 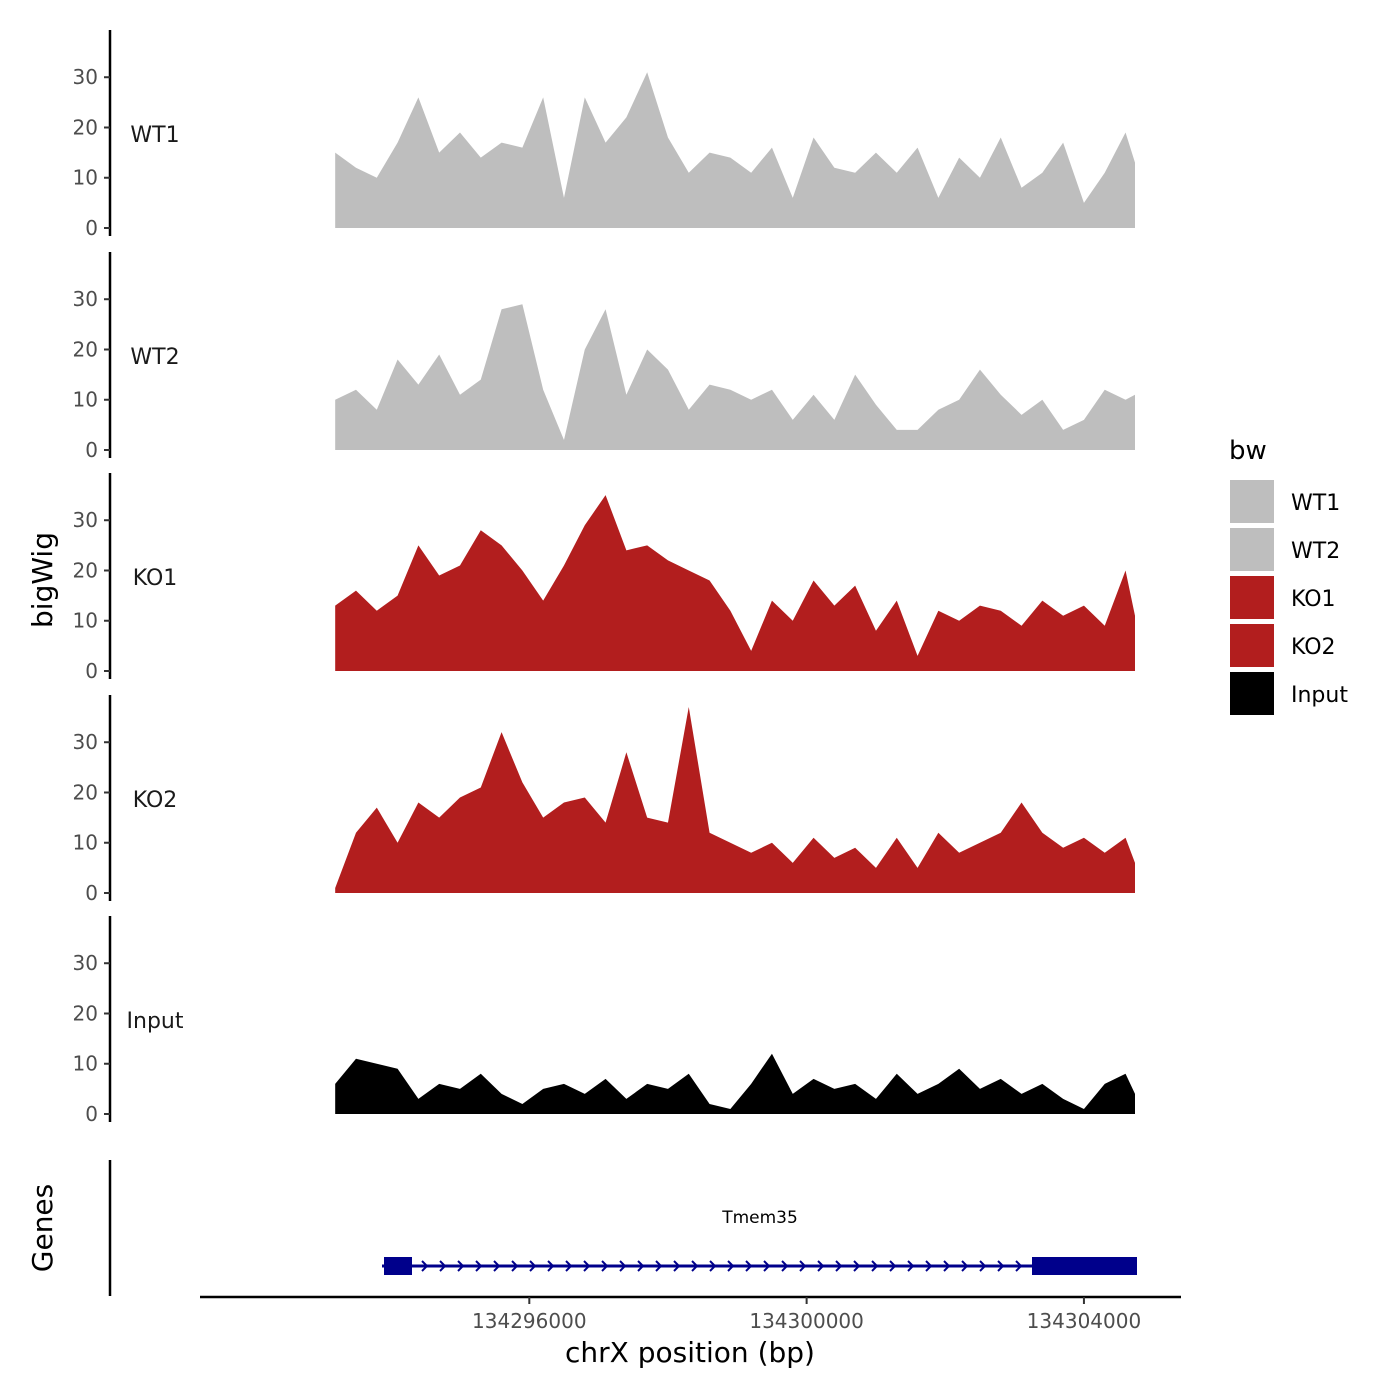 What do you see at coordinates (42, 580) in the screenshot?
I see `y-axis-title: bigWig` at bounding box center [42, 580].